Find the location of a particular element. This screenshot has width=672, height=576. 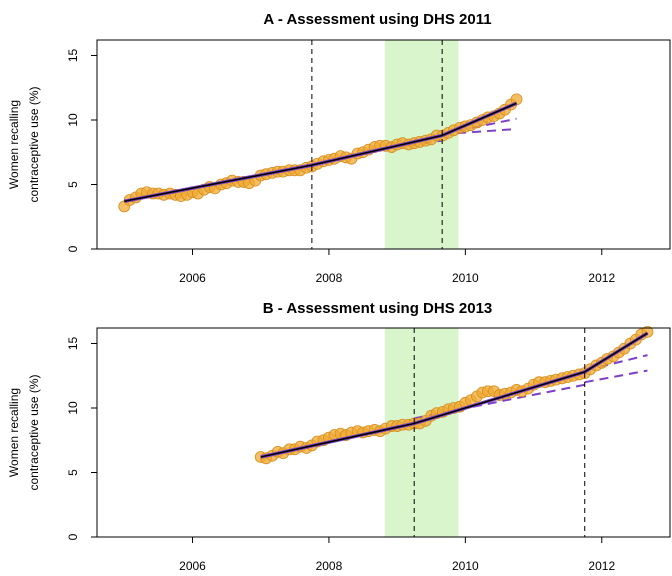

shaded-region is located at coordinates (421, 432).